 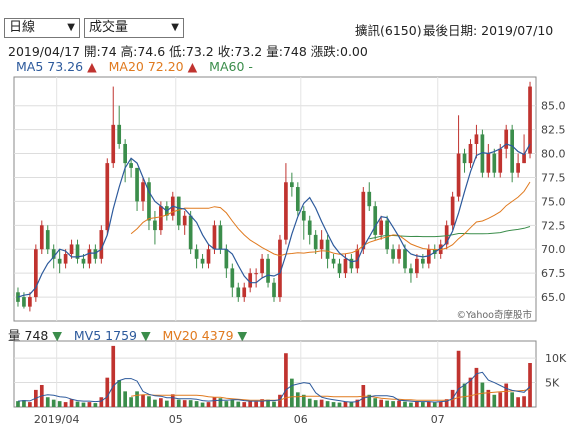 I want to click on ma5-label: MA5, so click(x=30, y=66).